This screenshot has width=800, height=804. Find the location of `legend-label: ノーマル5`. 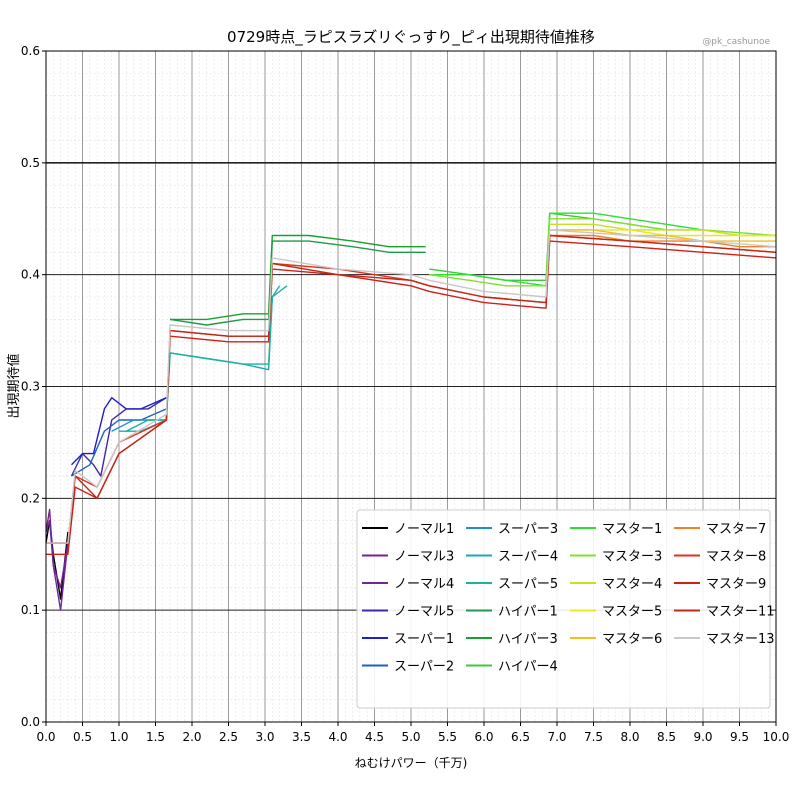

legend-label: ノーマル5 is located at coordinates (424, 612).